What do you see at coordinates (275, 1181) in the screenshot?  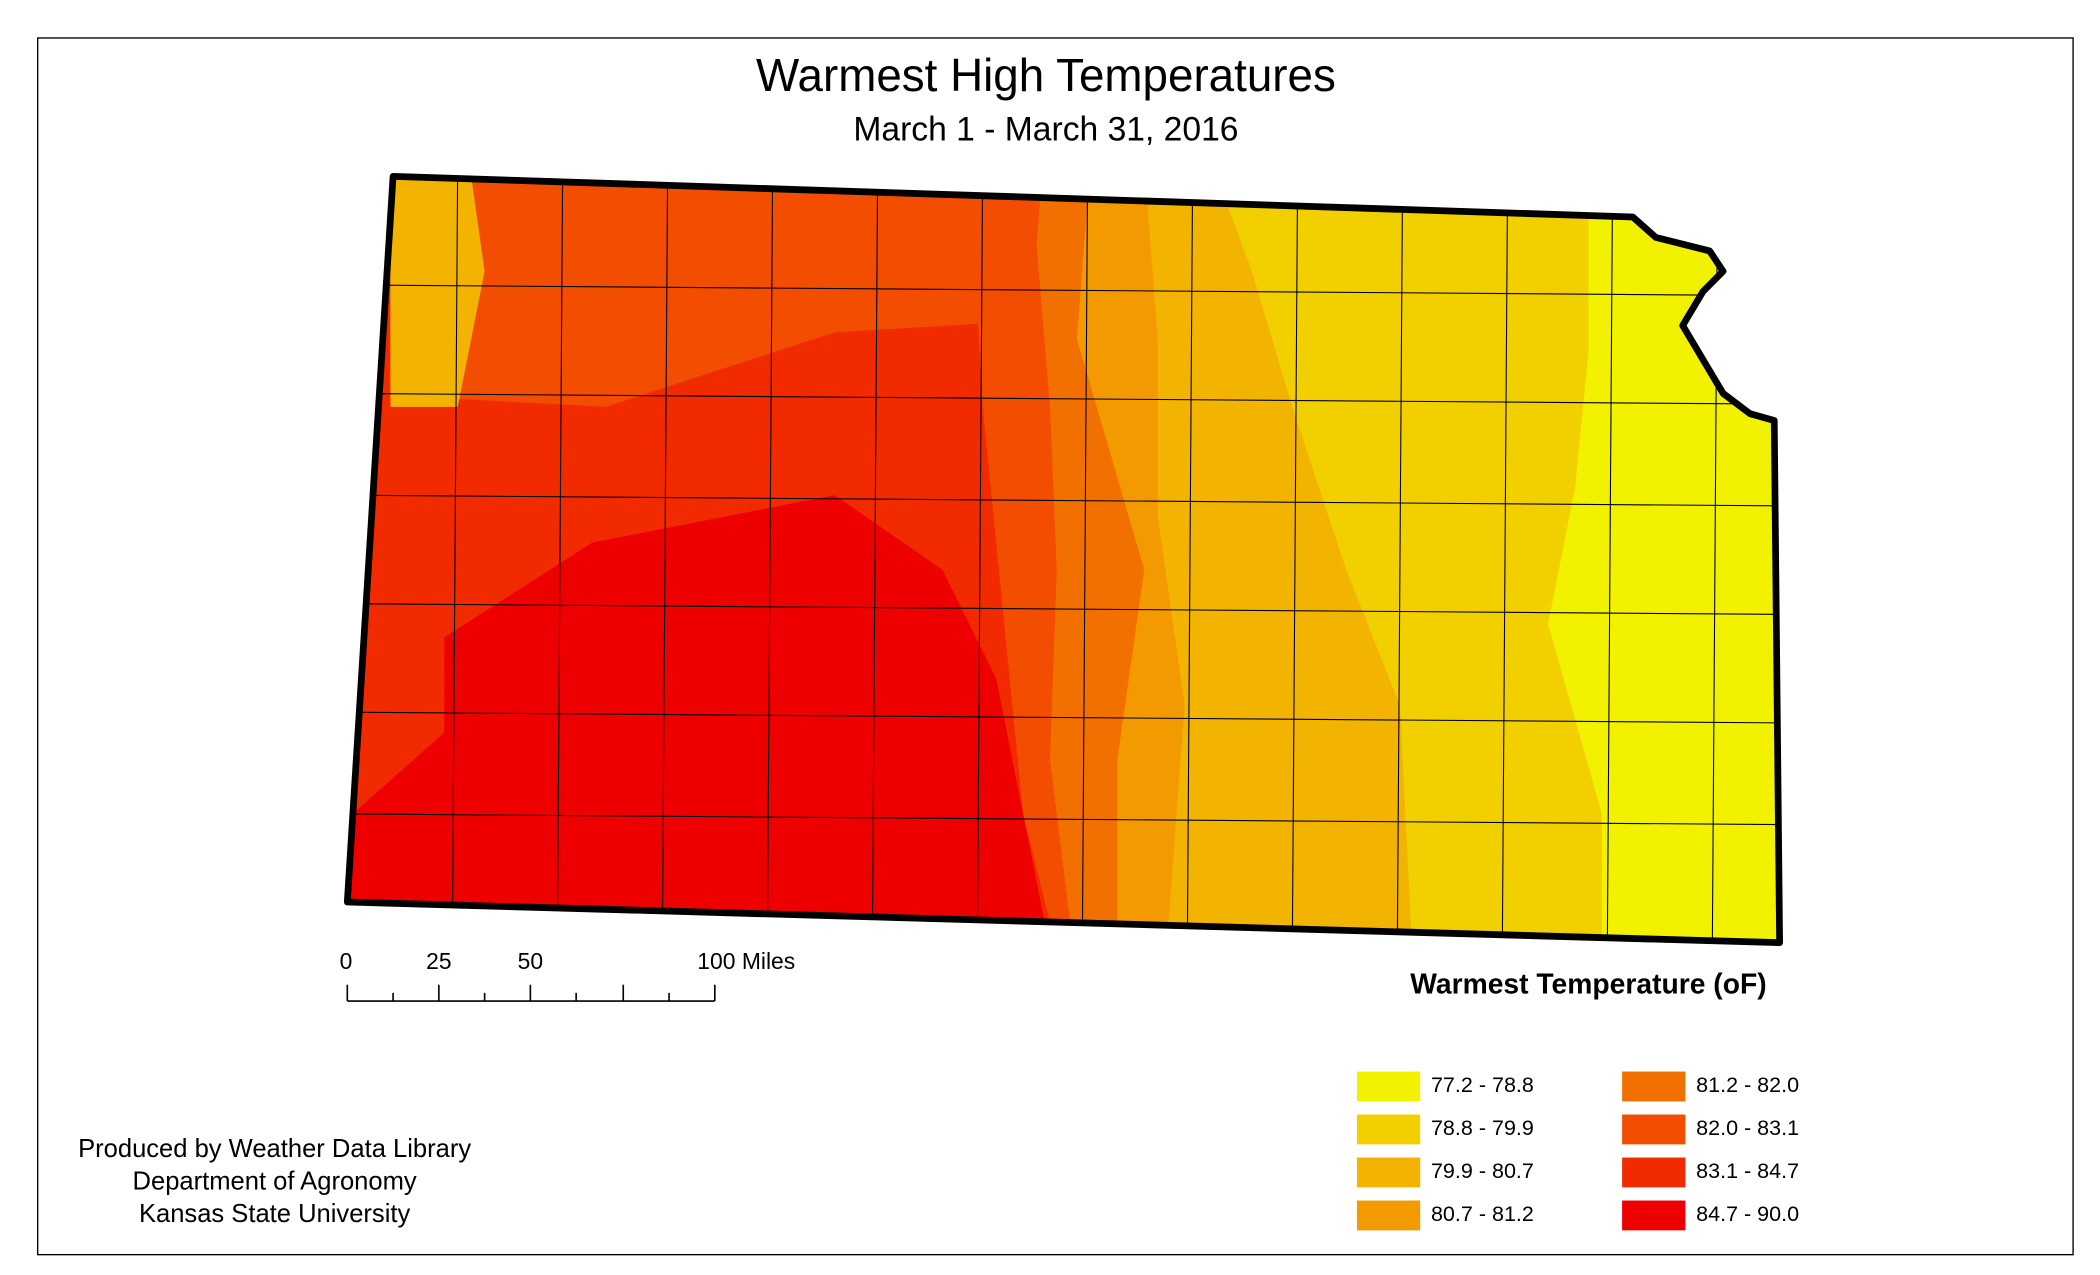 I see `credit: Department of Agronomy` at bounding box center [275, 1181].